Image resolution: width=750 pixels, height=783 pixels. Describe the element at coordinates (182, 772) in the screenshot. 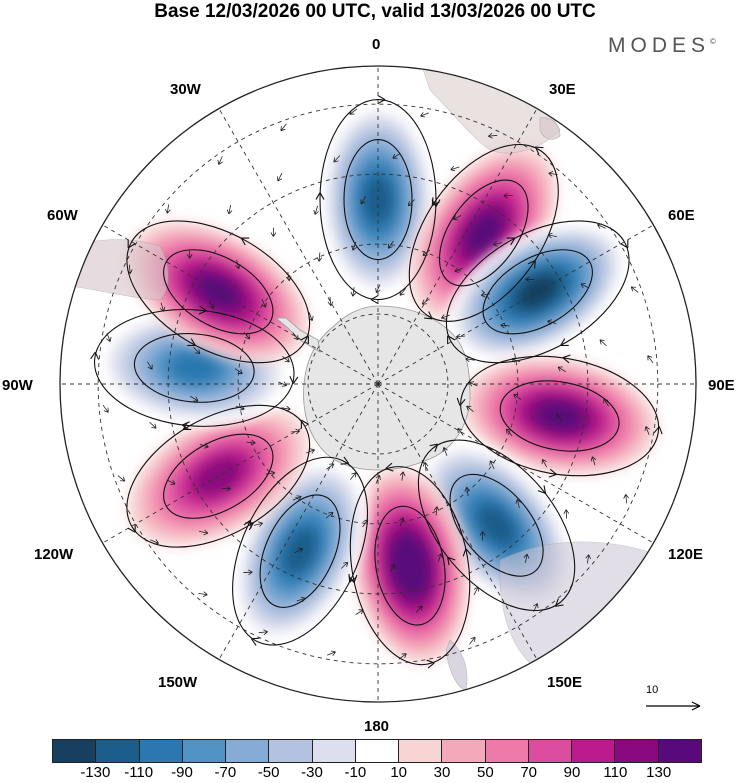

I see `colorbar-tick-label: -90` at that location.